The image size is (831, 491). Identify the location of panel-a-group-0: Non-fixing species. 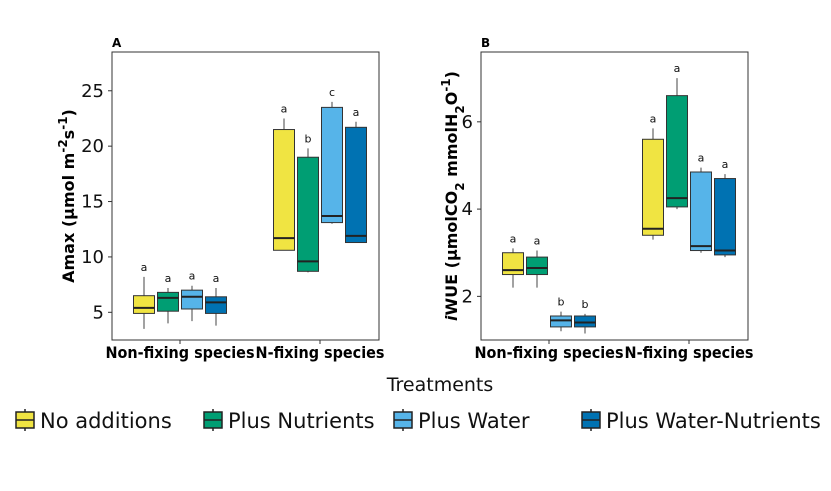
(179, 352).